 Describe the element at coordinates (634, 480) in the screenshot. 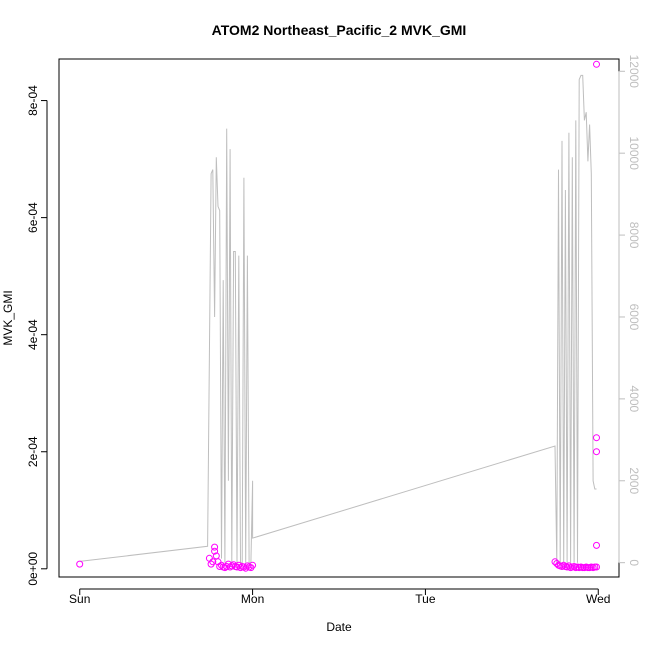

I see `right-axis-tick-label: 2000` at that location.